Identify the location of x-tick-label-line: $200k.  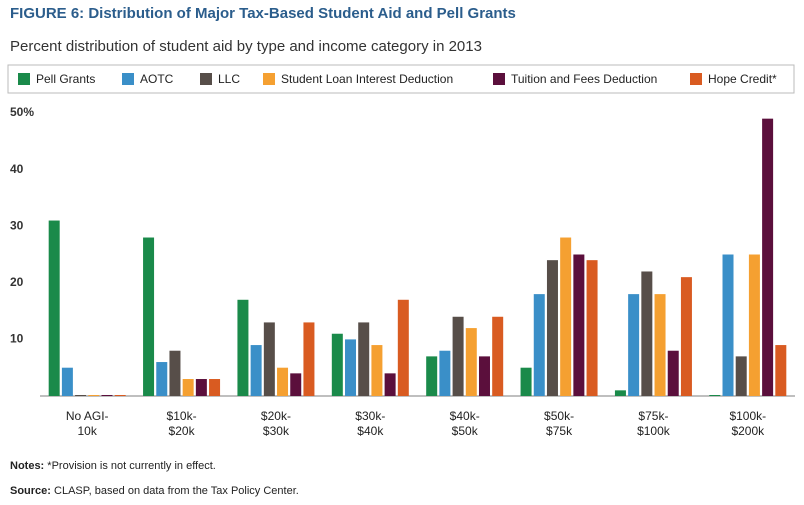
(748, 431).